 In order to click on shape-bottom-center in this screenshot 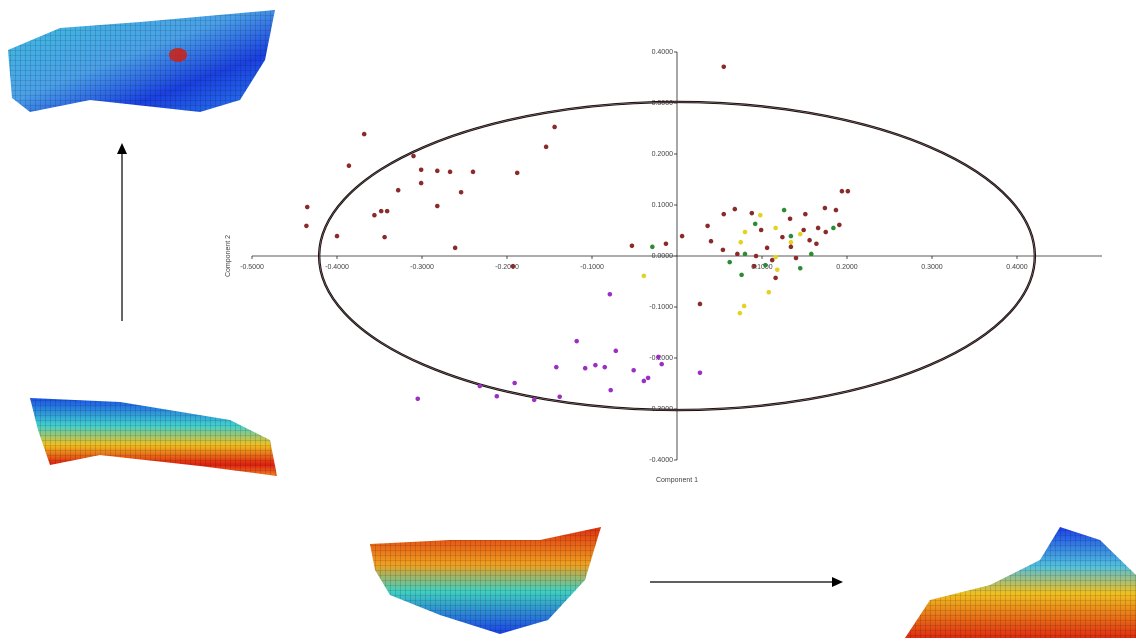, I will do `click(485, 580)`.